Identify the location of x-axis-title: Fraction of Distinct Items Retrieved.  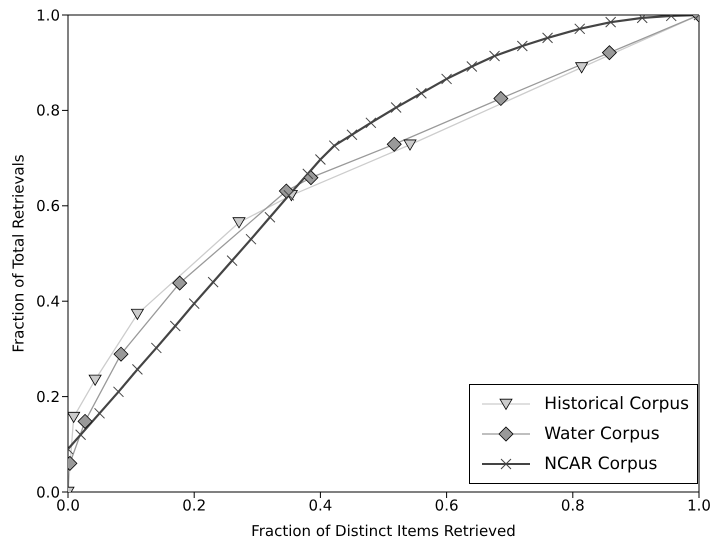
(383, 531).